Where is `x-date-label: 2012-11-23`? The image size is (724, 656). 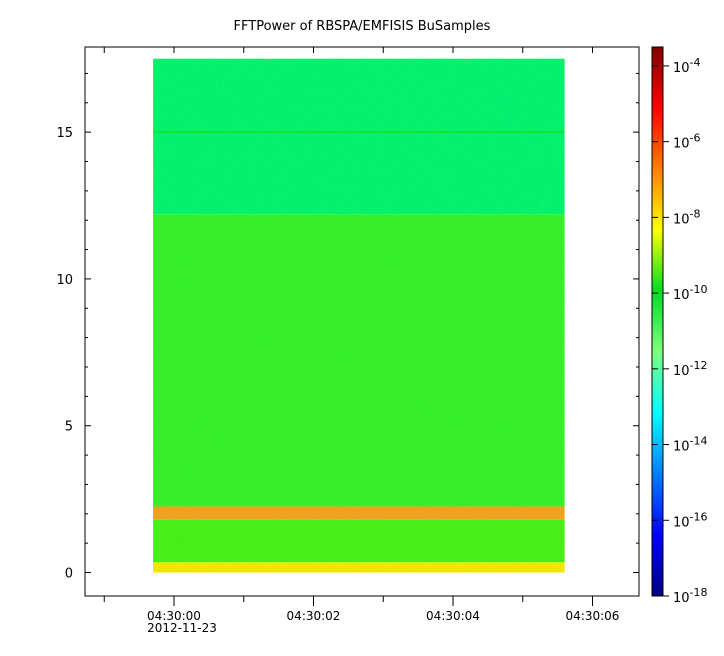
x-date-label: 2012-11-23 is located at coordinates (182, 628).